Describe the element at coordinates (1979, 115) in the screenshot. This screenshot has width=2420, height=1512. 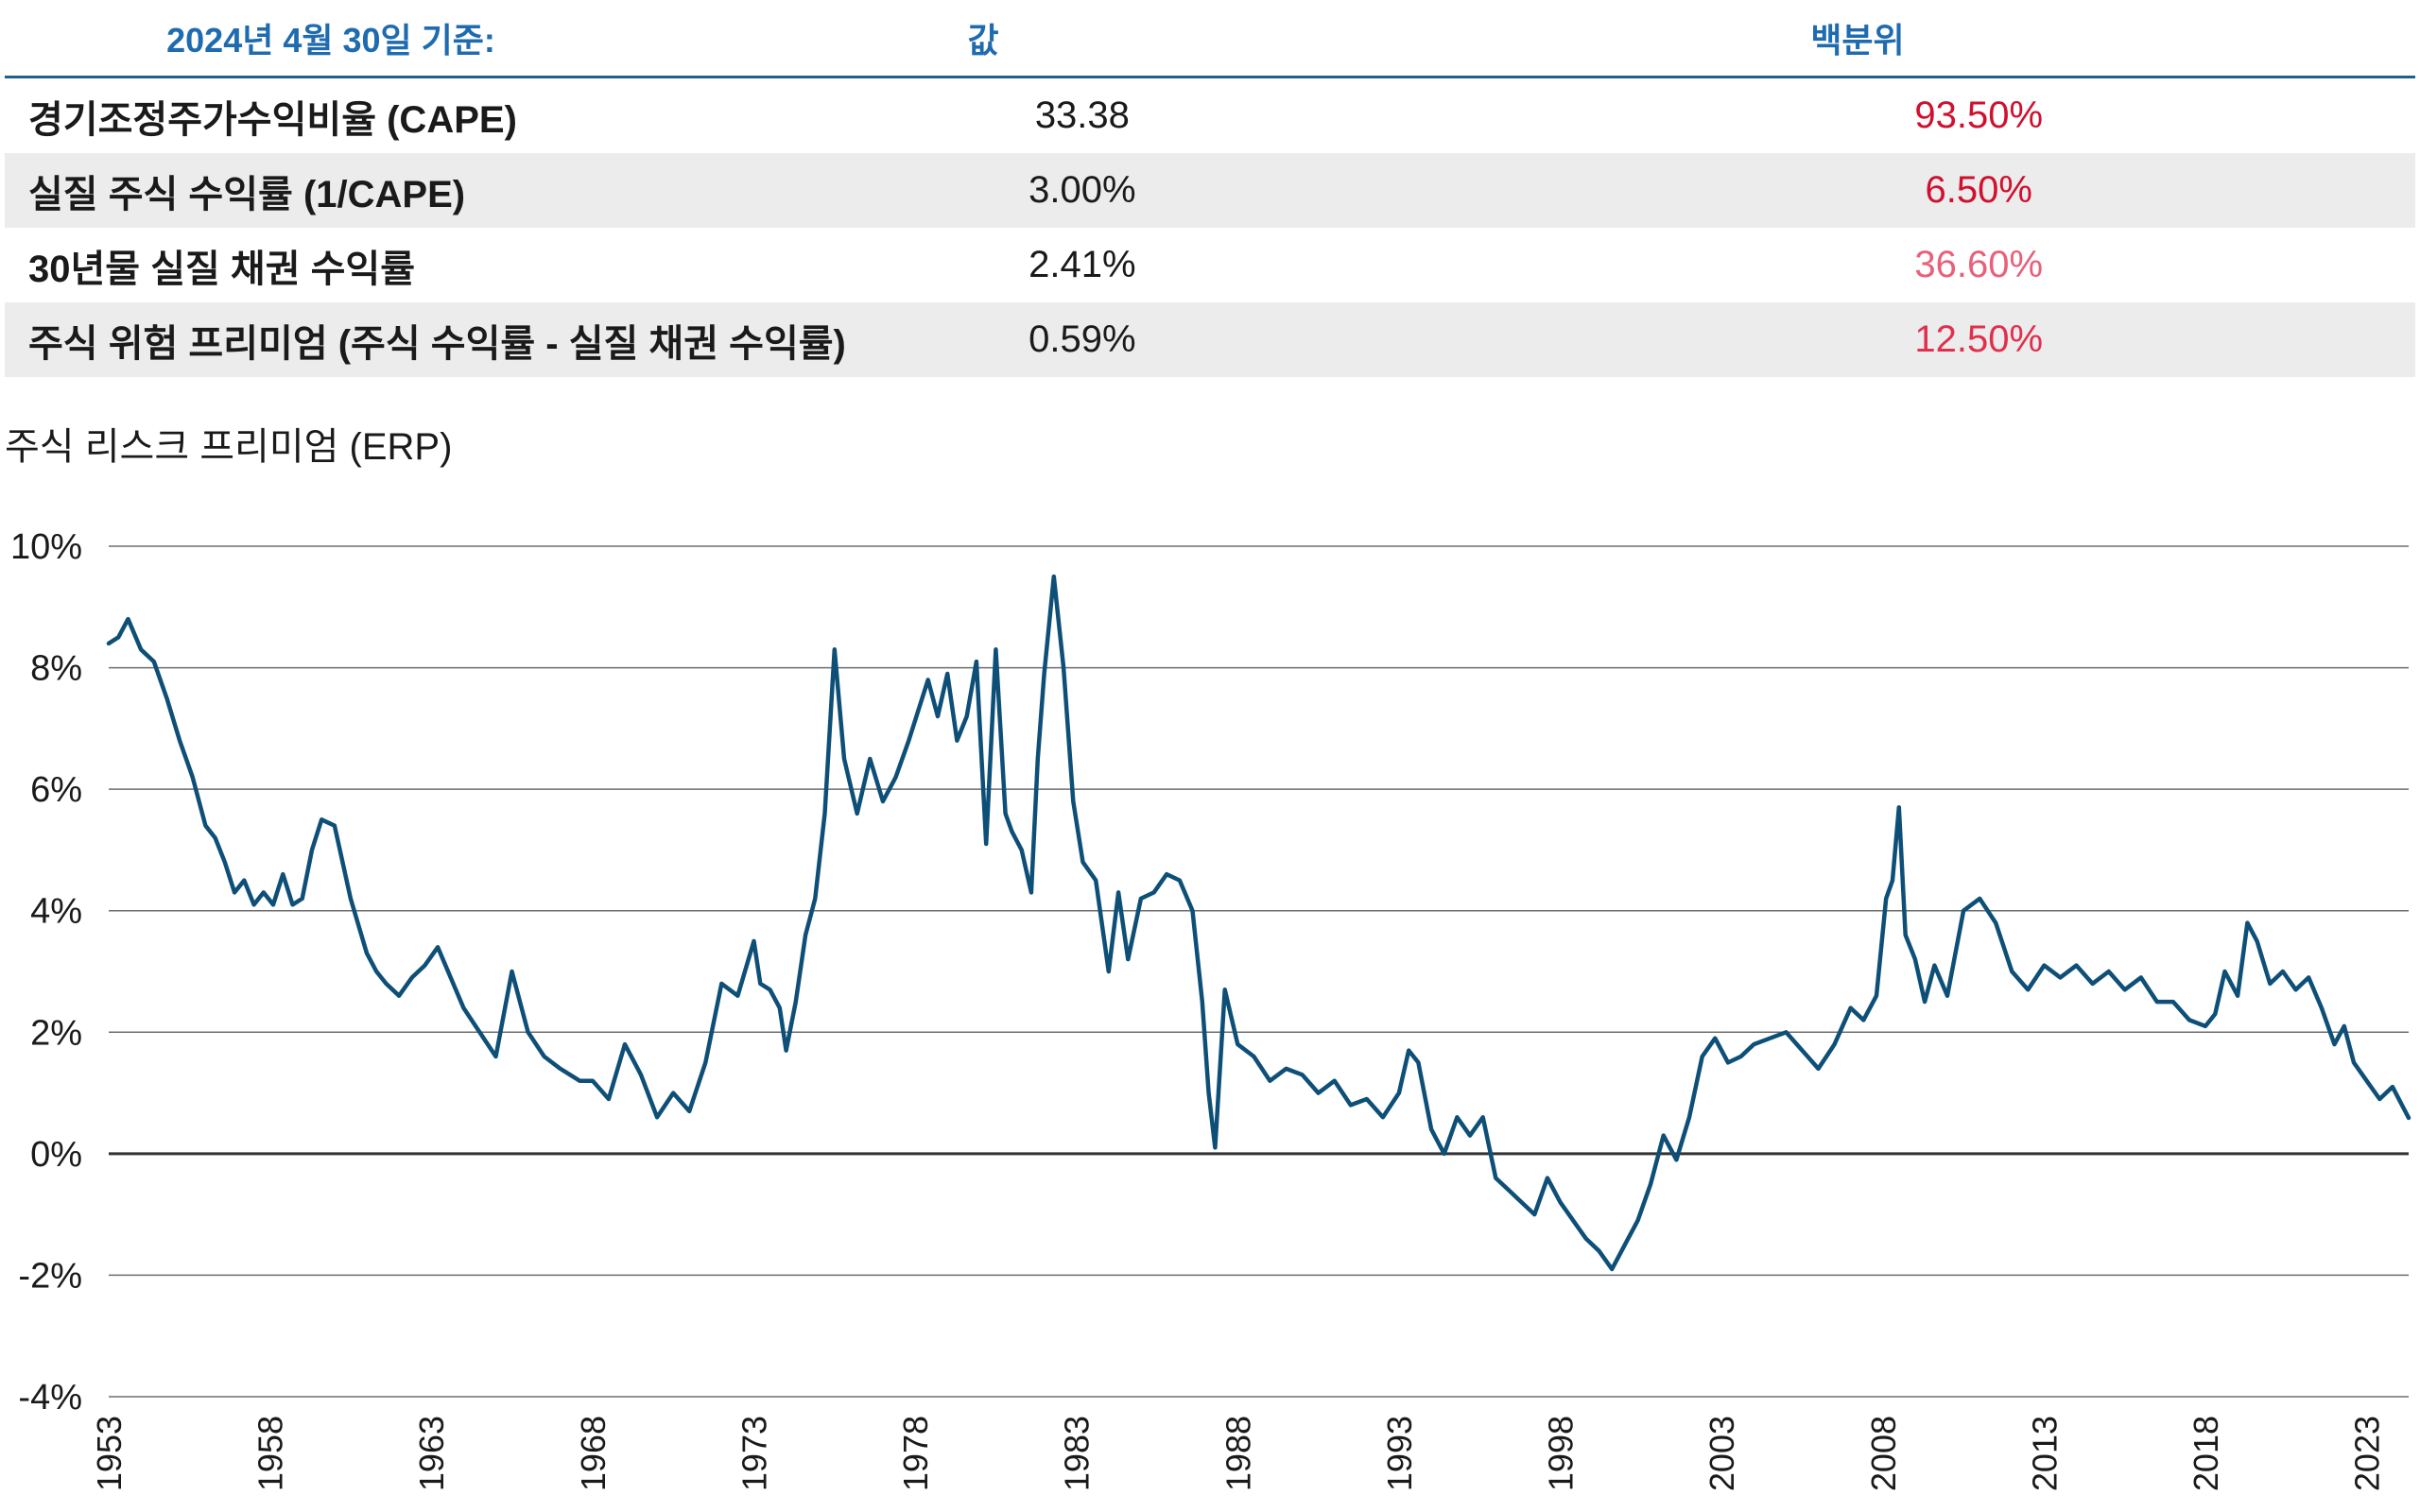
I see `row-percentile: 93.50%` at that location.